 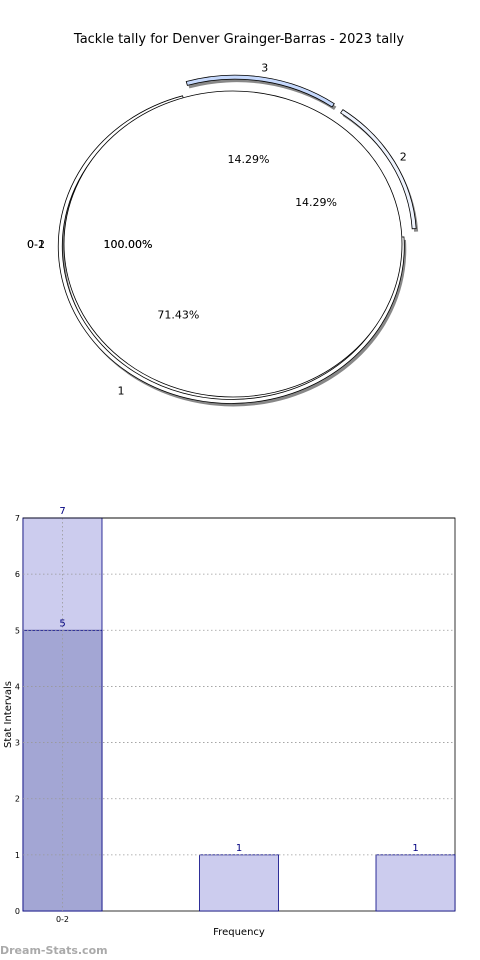 What do you see at coordinates (17, 686) in the screenshot?
I see `y-tick-label: 4` at bounding box center [17, 686].